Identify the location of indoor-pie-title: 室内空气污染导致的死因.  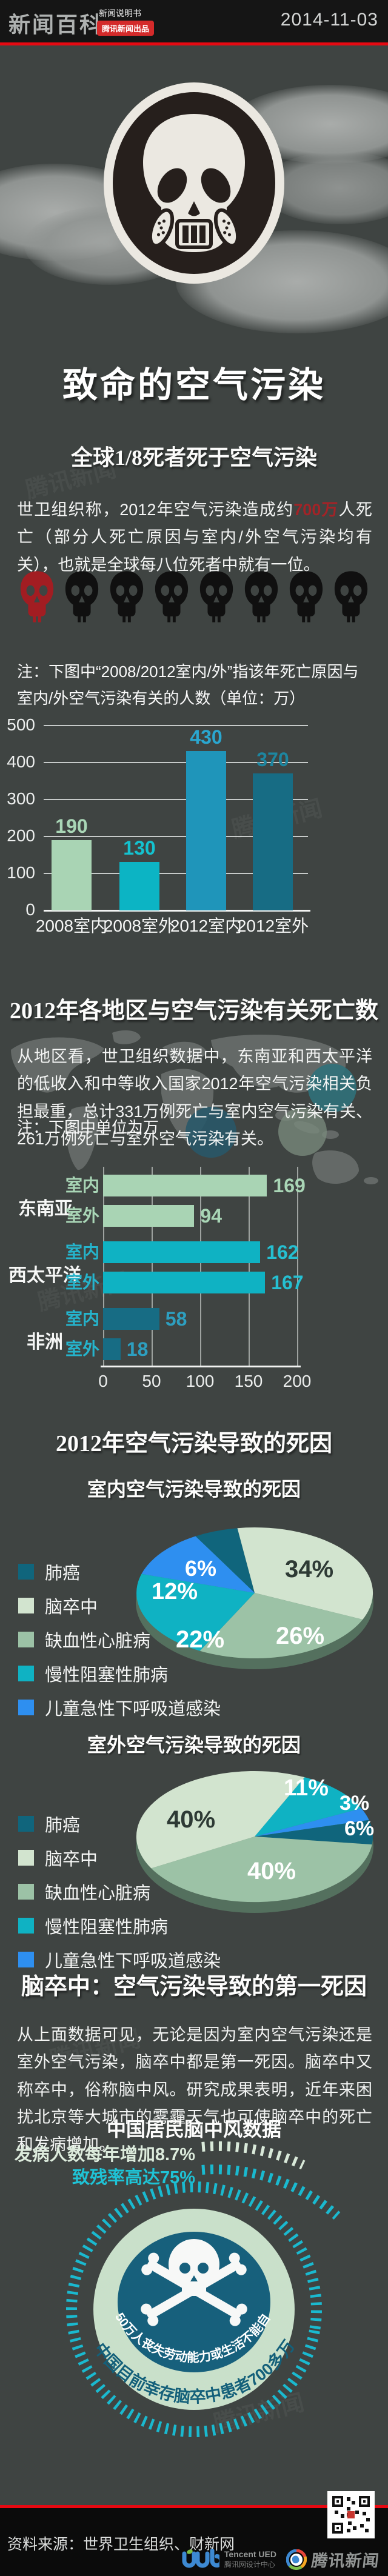
(194, 1489).